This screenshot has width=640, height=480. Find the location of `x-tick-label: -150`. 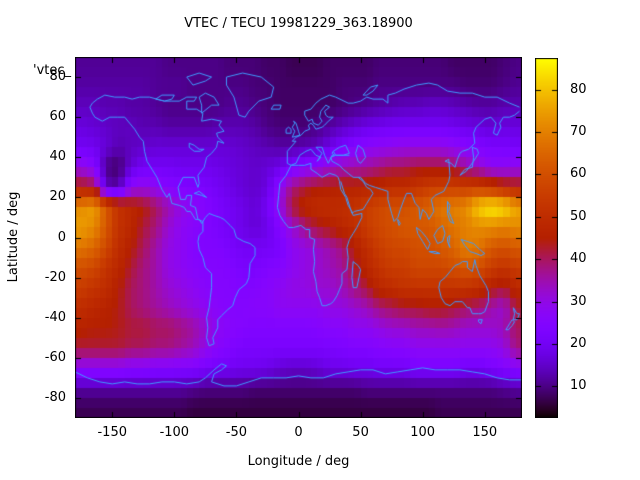

x-tick-label: -150 is located at coordinates (112, 432).